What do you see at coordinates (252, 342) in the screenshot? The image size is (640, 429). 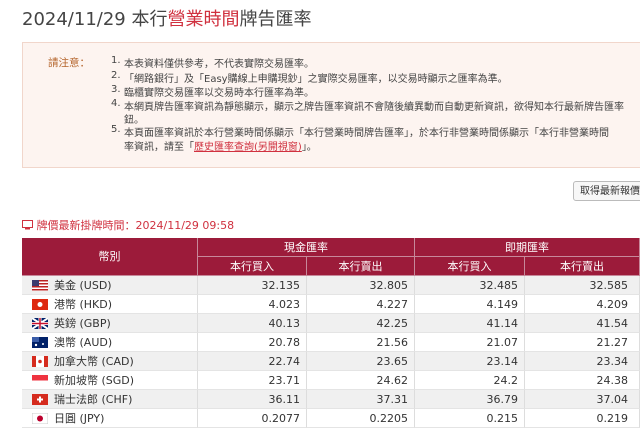 I see `rate-cell: 20.78` at bounding box center [252, 342].